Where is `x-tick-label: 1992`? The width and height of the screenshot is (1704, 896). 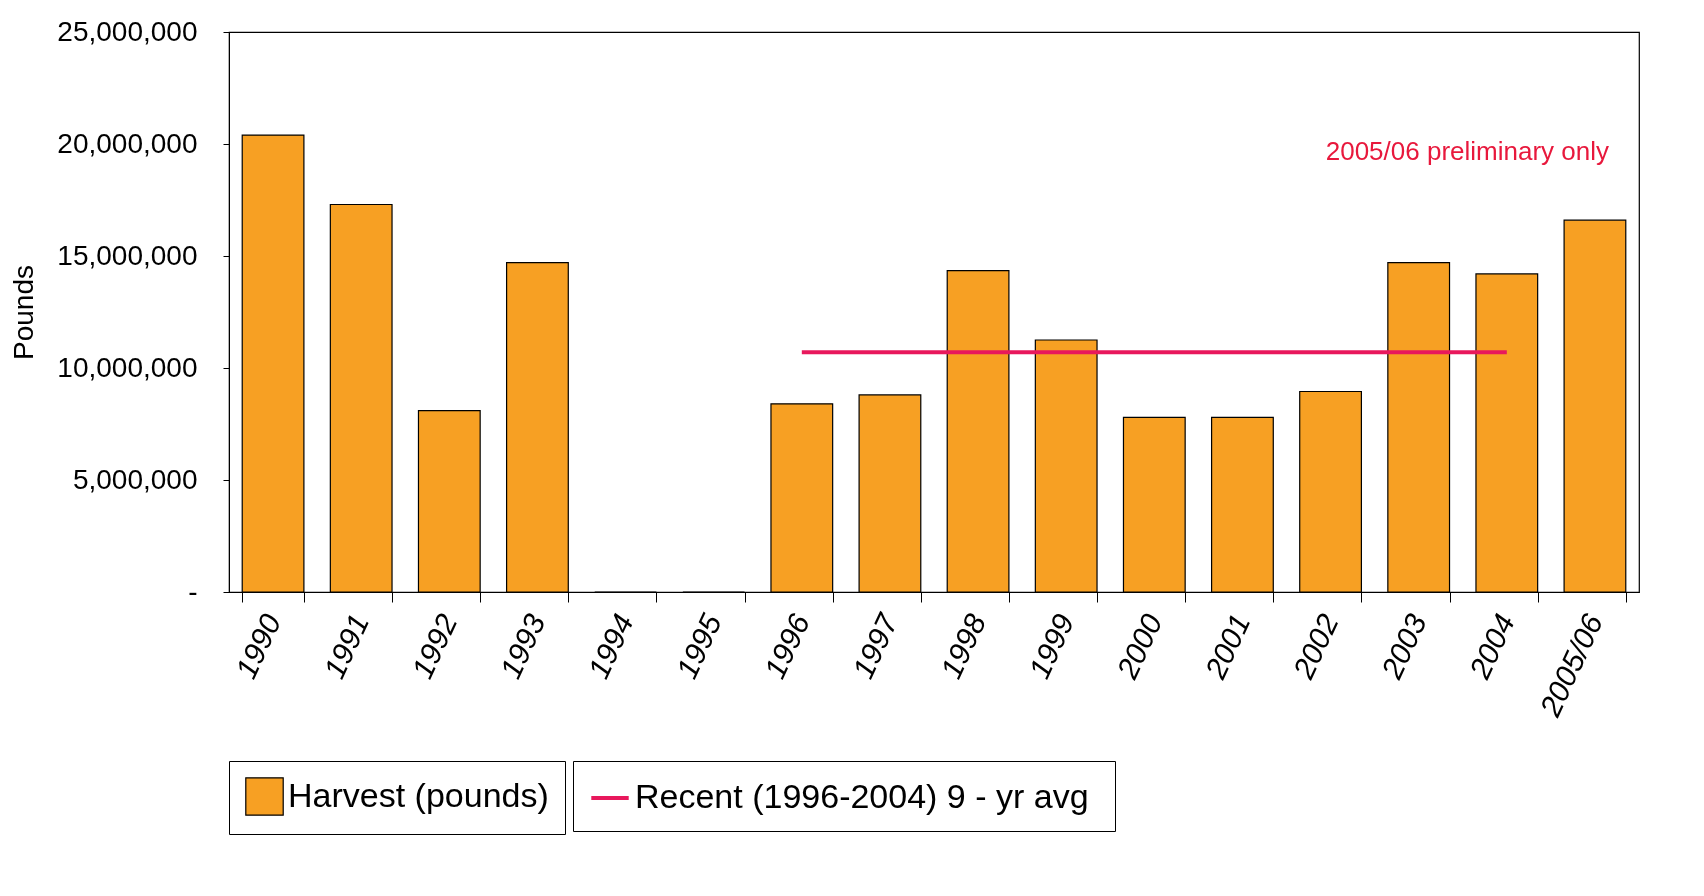 x-tick-label: 1992 is located at coordinates (434, 646).